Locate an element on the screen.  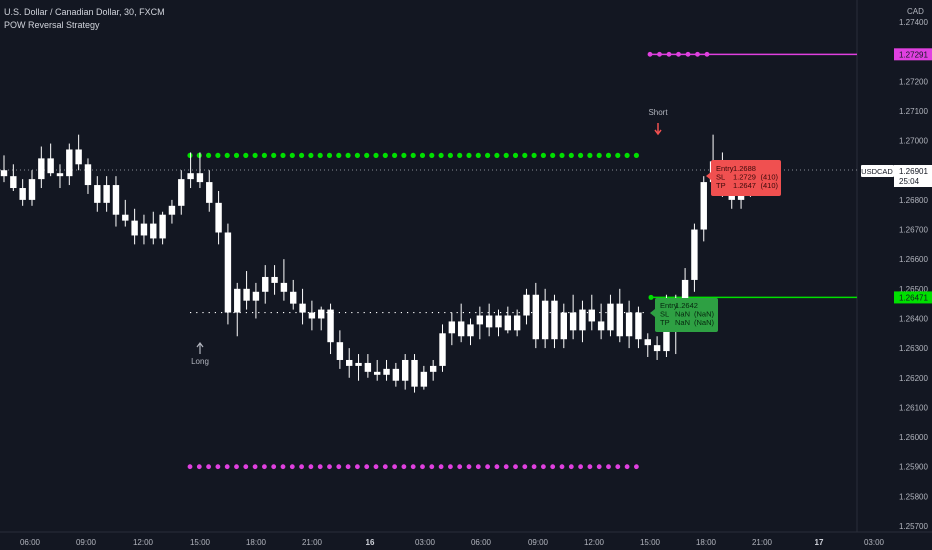
long-trade-box is located at coordinates (686, 315).